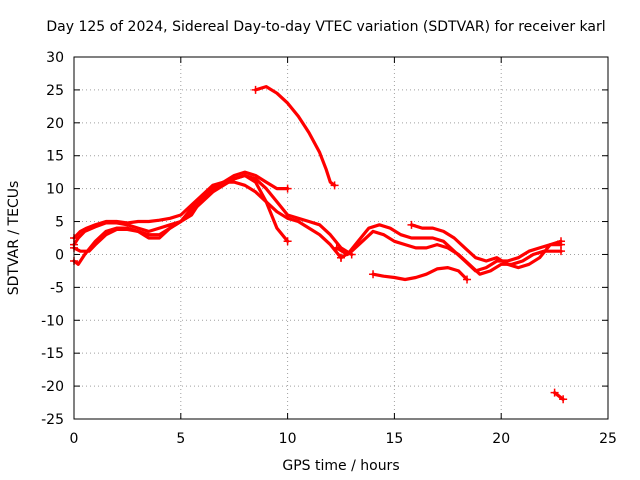  Describe the element at coordinates (340, 466) in the screenshot. I see `x-axis-label: GPS time / hours` at that location.